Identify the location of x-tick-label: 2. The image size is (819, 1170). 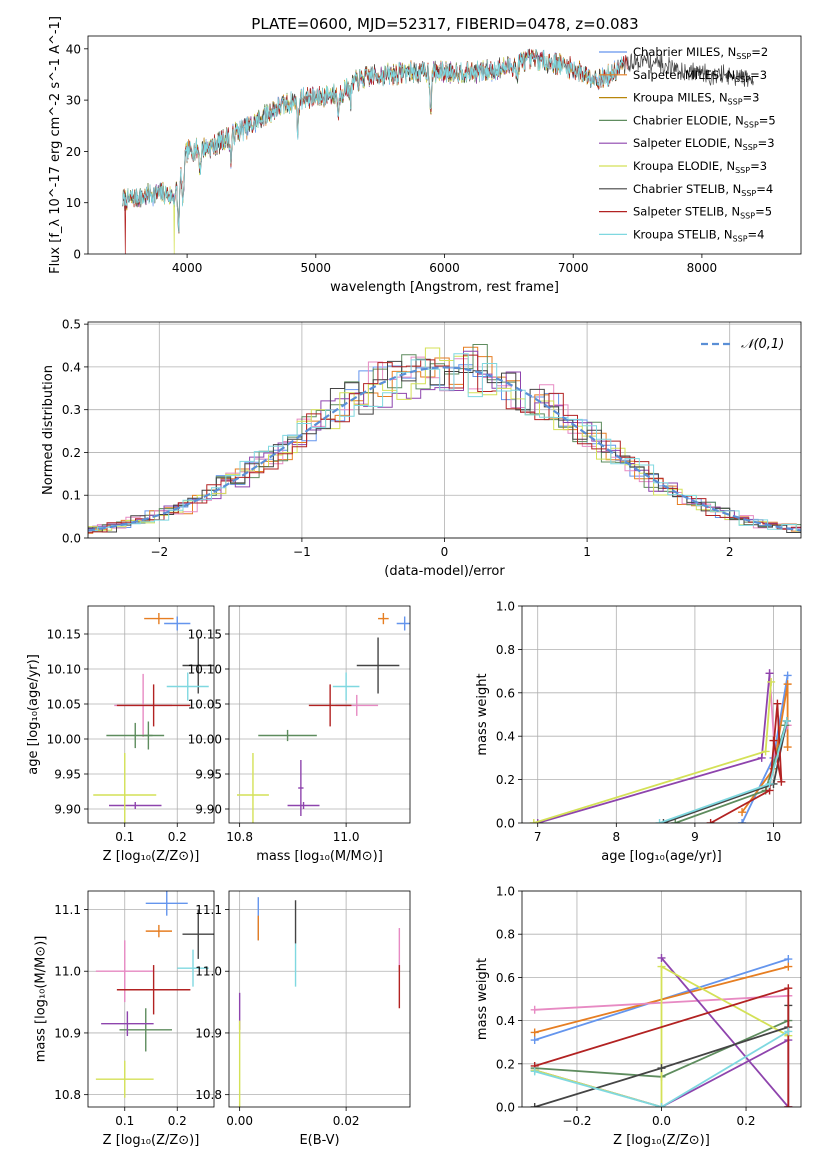
(730, 552).